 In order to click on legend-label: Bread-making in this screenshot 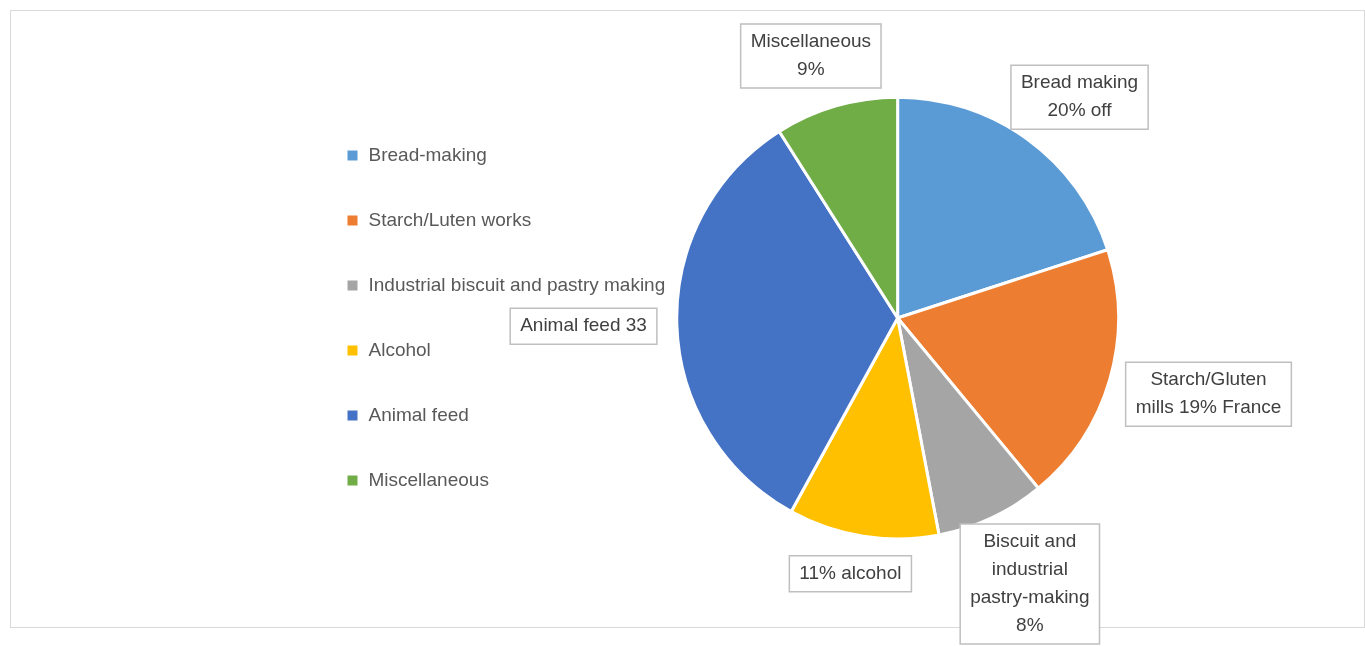, I will do `click(427, 154)`.